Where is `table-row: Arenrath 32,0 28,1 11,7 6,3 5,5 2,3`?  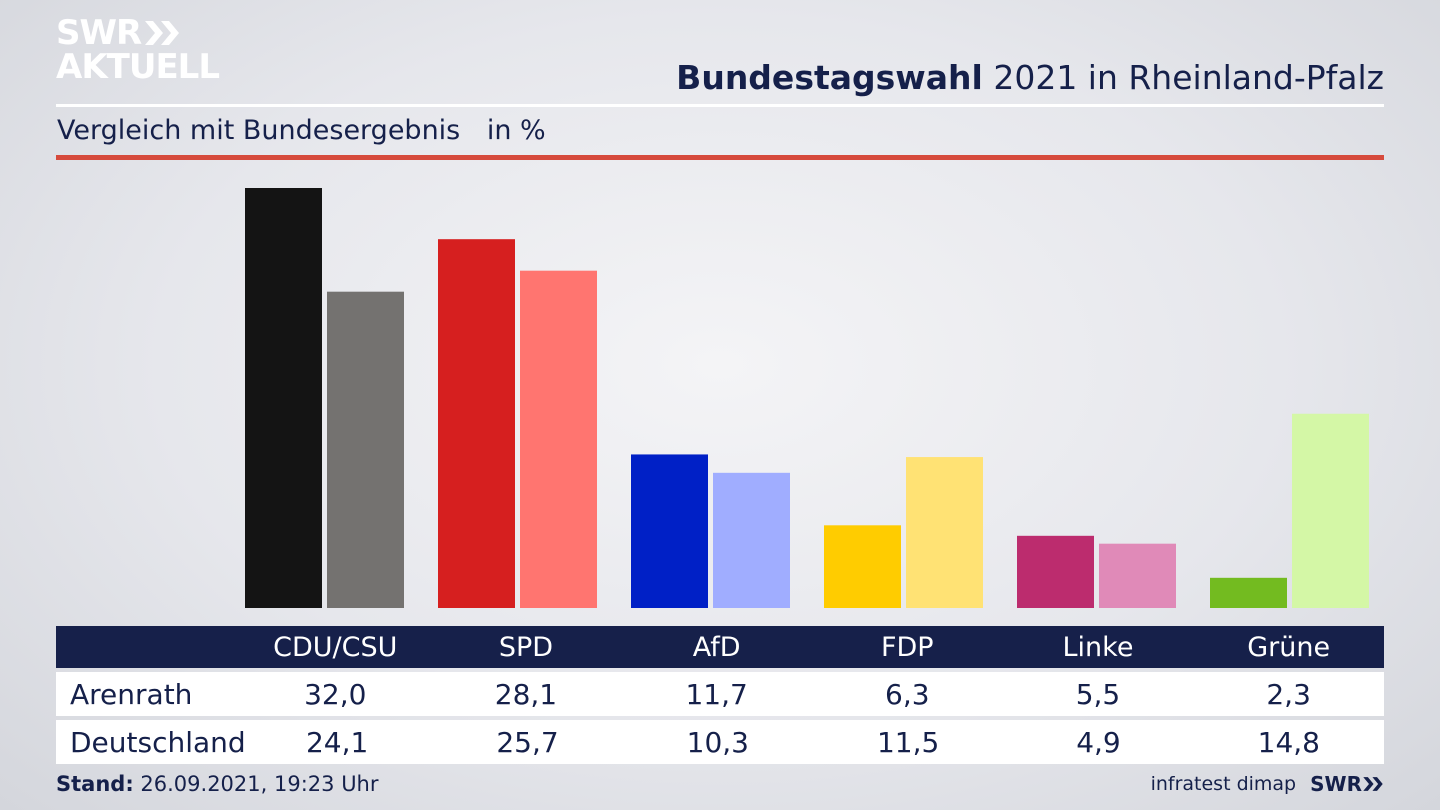
table-row: Arenrath 32,0 28,1 11,7 6,3 5,5 2,3 is located at coordinates (720, 694).